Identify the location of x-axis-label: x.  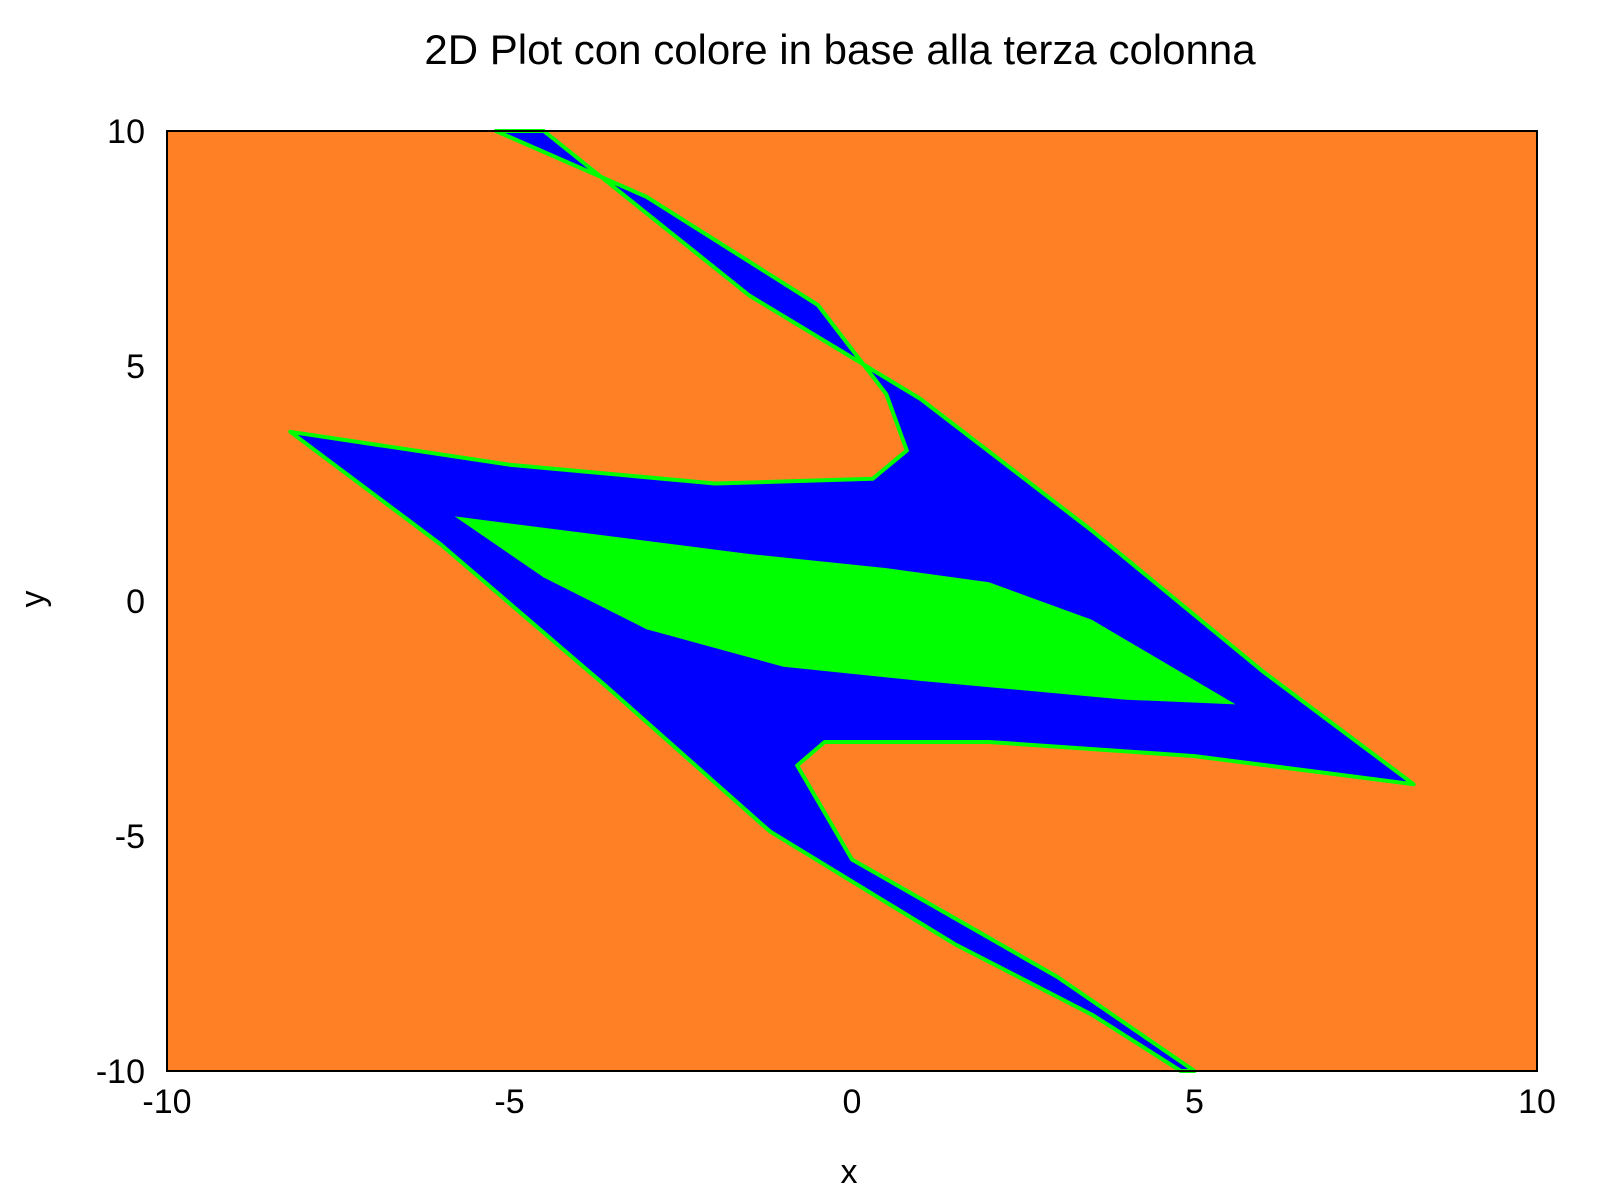
(849, 1172).